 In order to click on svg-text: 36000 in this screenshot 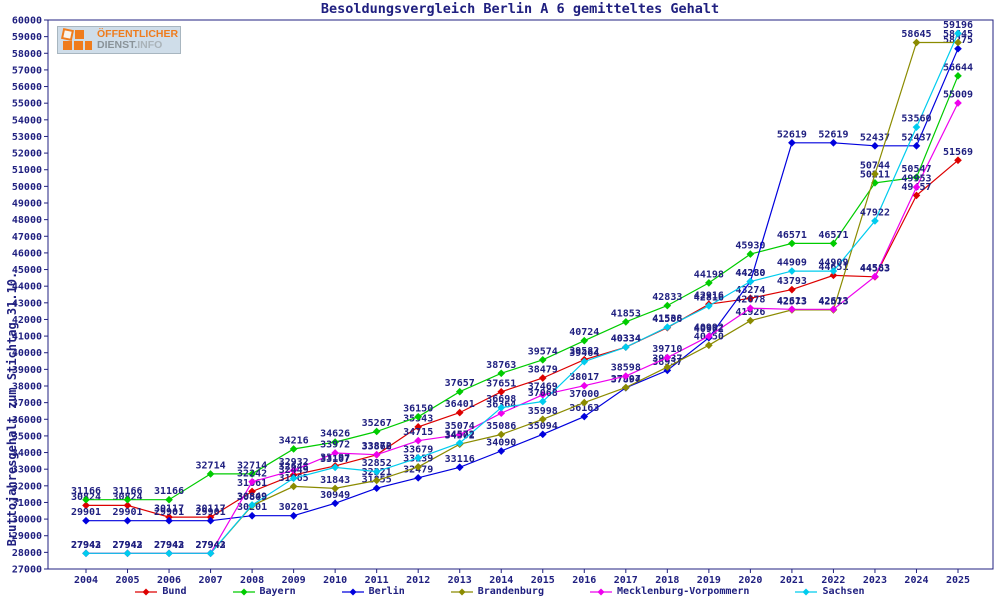, I will do `click(27, 420)`.